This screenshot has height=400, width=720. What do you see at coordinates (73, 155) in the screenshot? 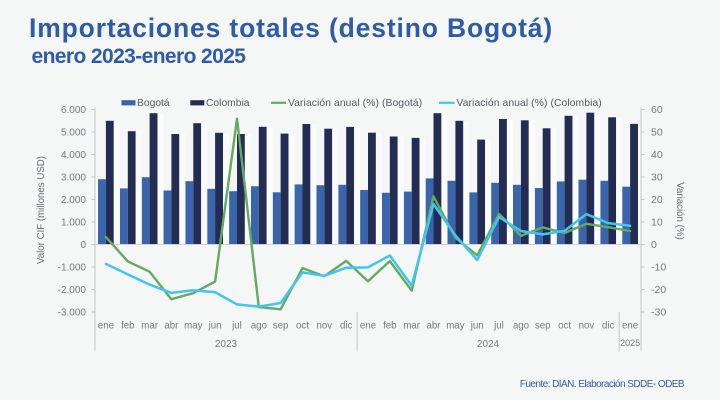
I see `svg-text: 4.000` at bounding box center [73, 155].